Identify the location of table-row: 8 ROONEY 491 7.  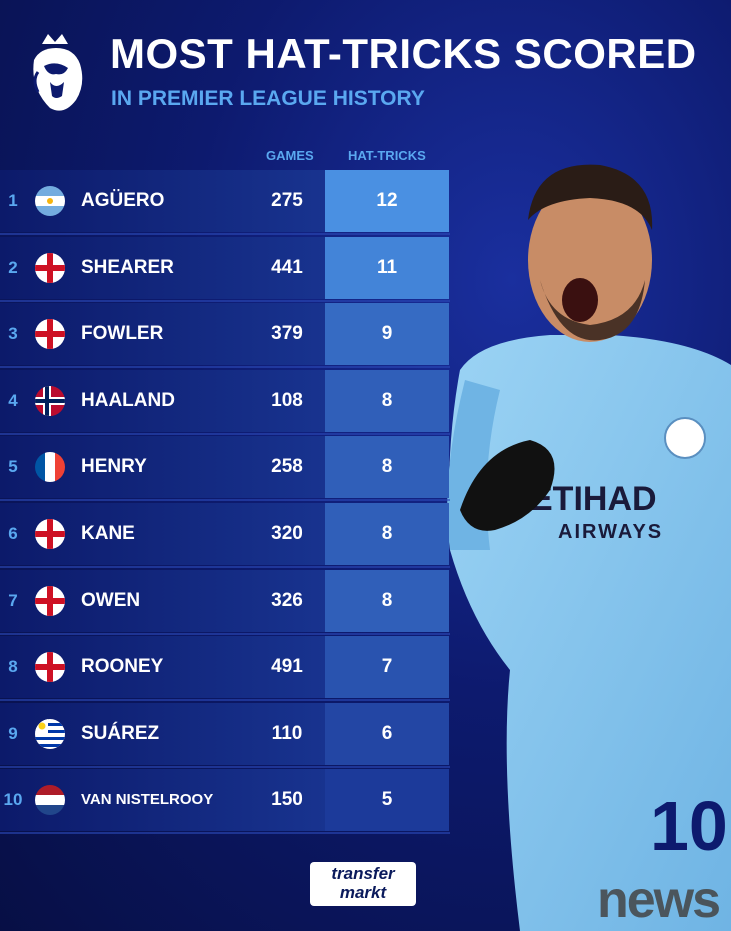
(225, 669).